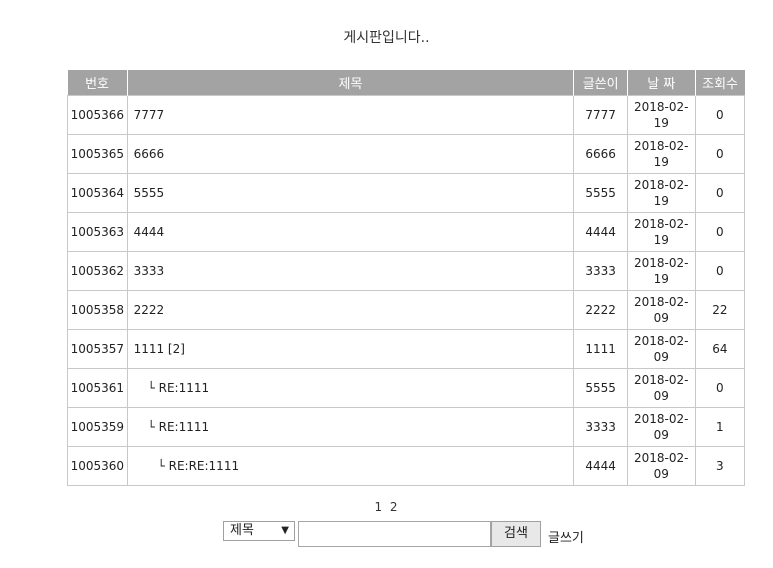 The image size is (773, 568). I want to click on write-post-link: 글쓰기, so click(566, 538).